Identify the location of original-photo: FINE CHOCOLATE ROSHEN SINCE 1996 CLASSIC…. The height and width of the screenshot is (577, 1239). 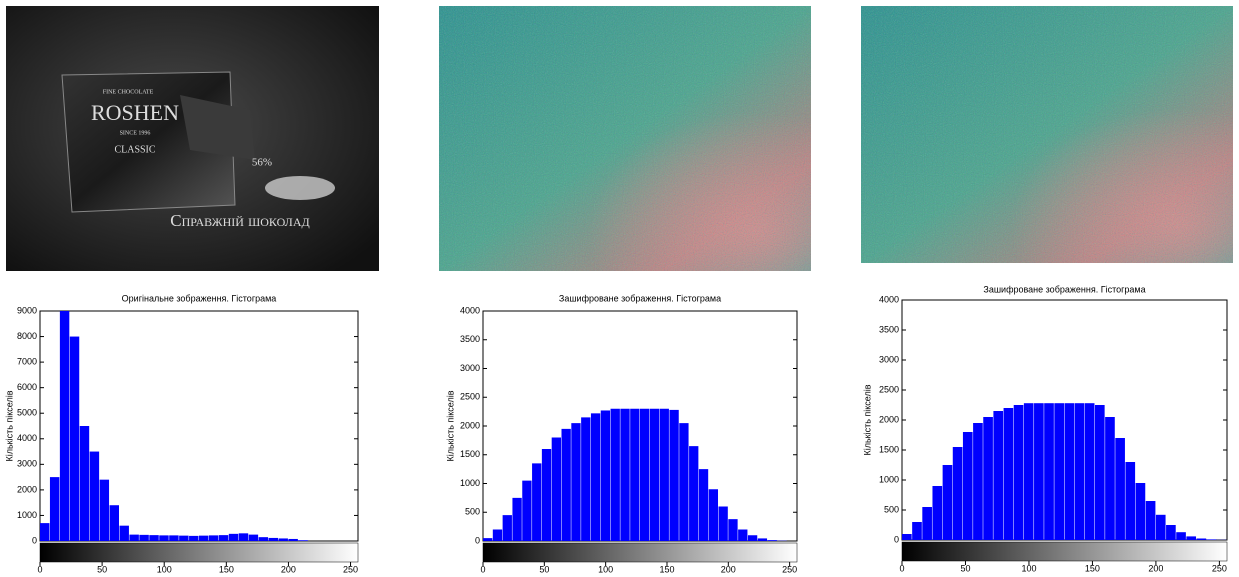
(192, 138).